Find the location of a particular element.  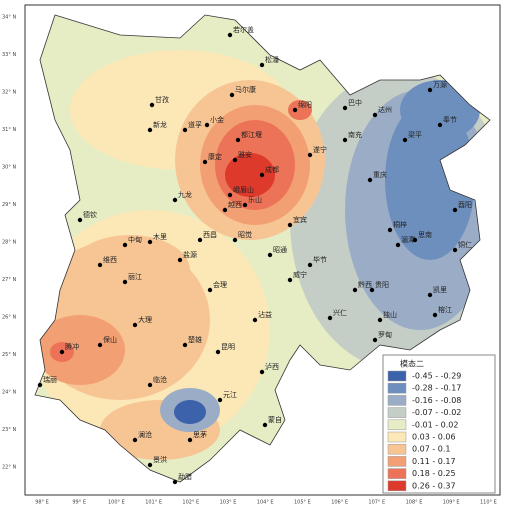

legend-label: 0.26 - 0.37 is located at coordinates (434, 485).